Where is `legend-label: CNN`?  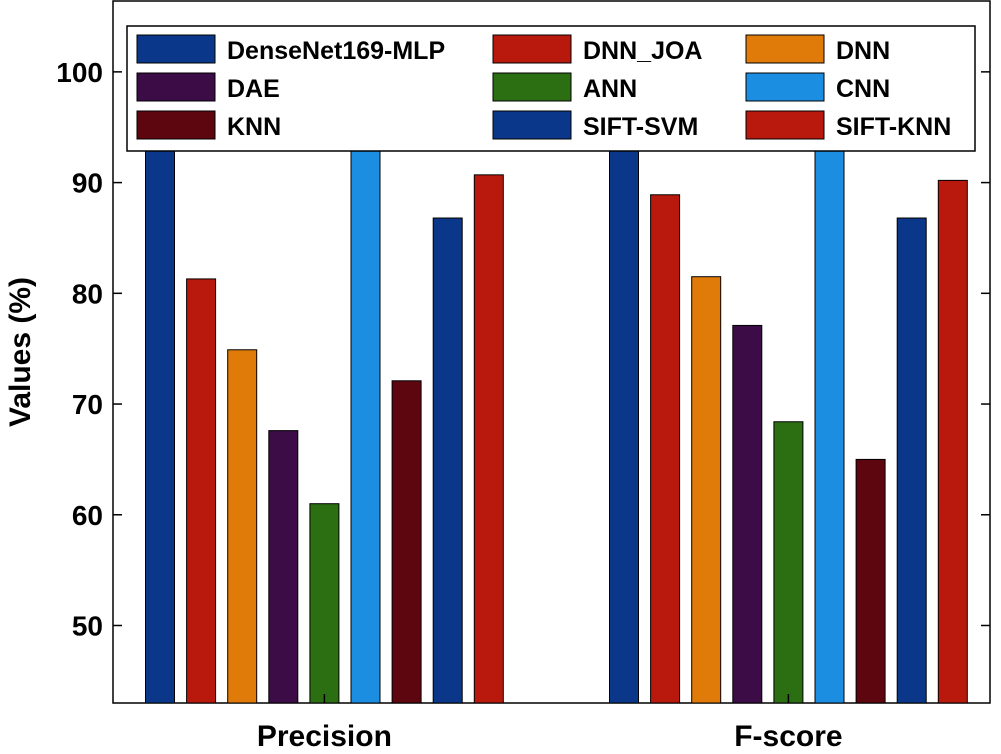
legend-label: CNN is located at coordinates (863, 89).